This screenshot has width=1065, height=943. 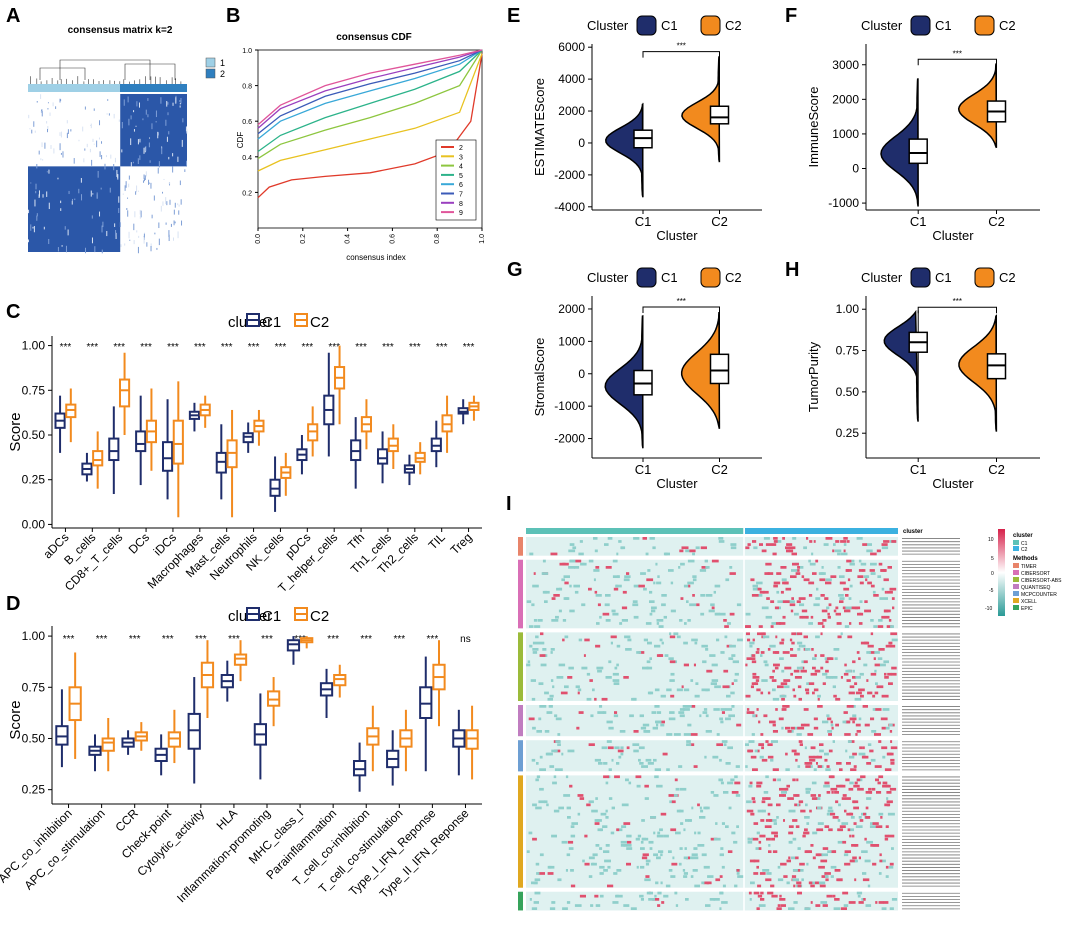 I want to click on cdf-legend-label-6: 6, so click(x=461, y=185).